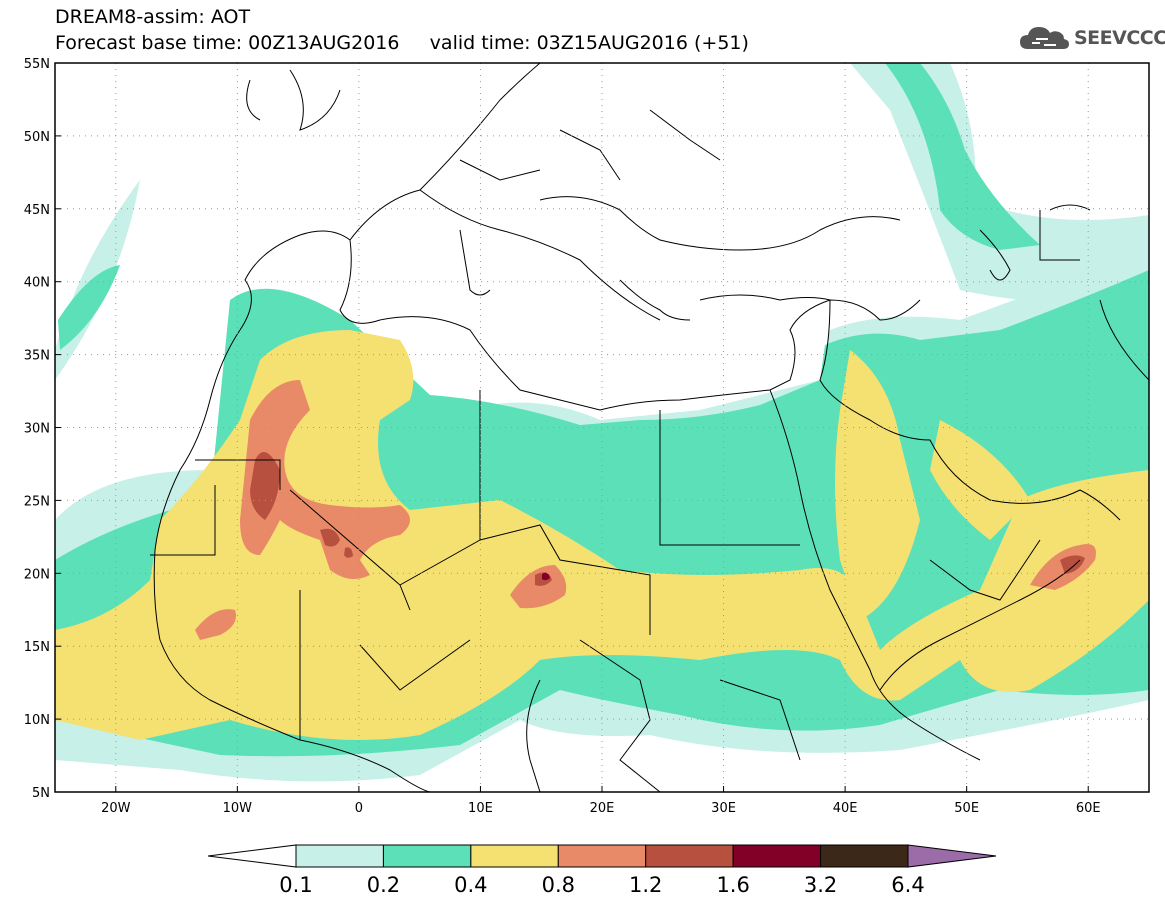  What do you see at coordinates (37, 647) in the screenshot?
I see `lat-tick-label: 15N` at bounding box center [37, 647].